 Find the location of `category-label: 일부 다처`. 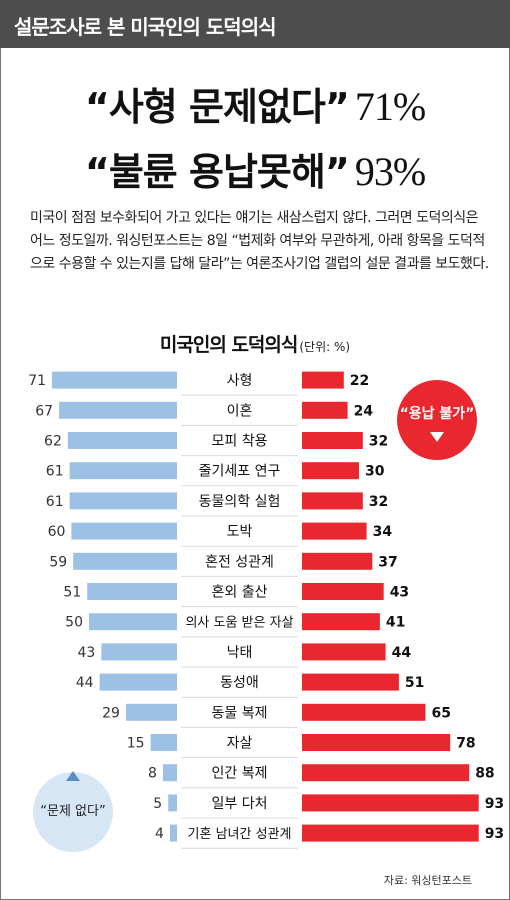

category-label: 일부 다처 is located at coordinates (240, 804).